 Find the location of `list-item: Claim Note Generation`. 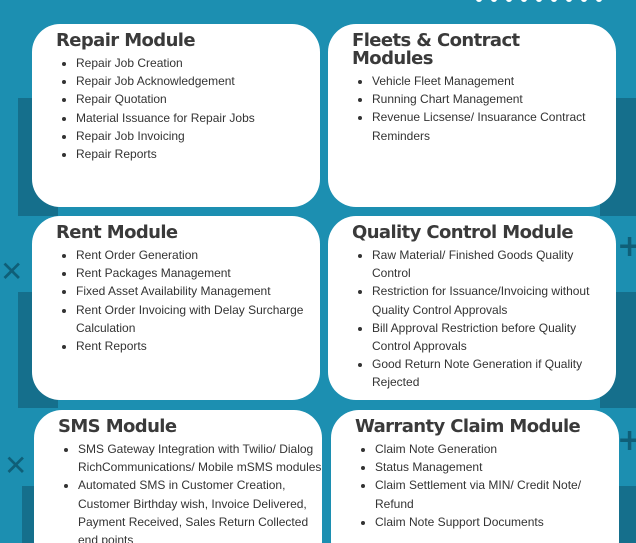

list-item: Claim Note Generation is located at coordinates (492, 449).